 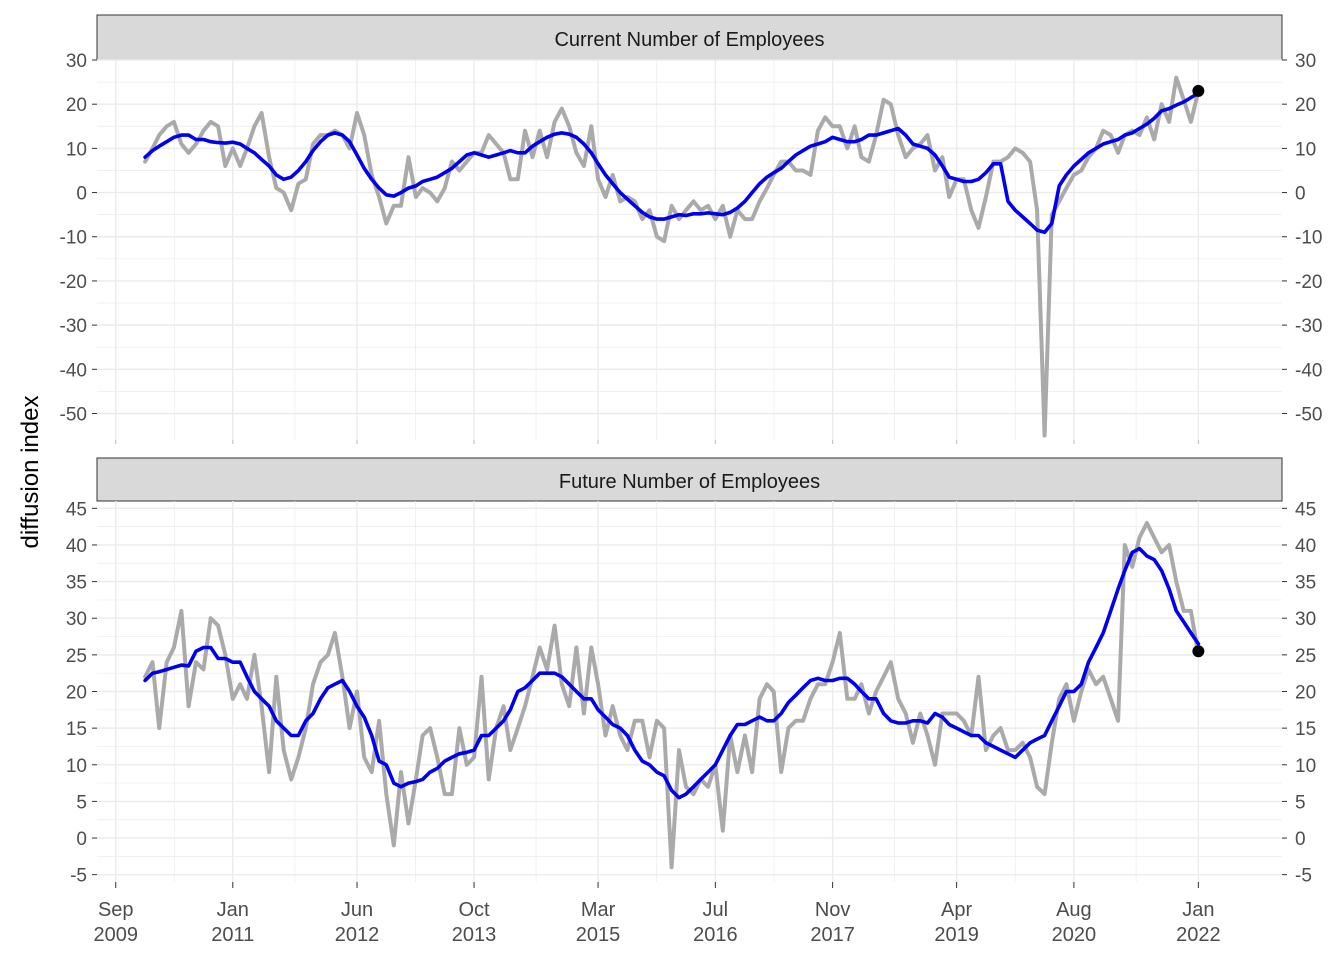 What do you see at coordinates (1303, 876) in the screenshot?
I see `y-tick-label-right: -5` at bounding box center [1303, 876].